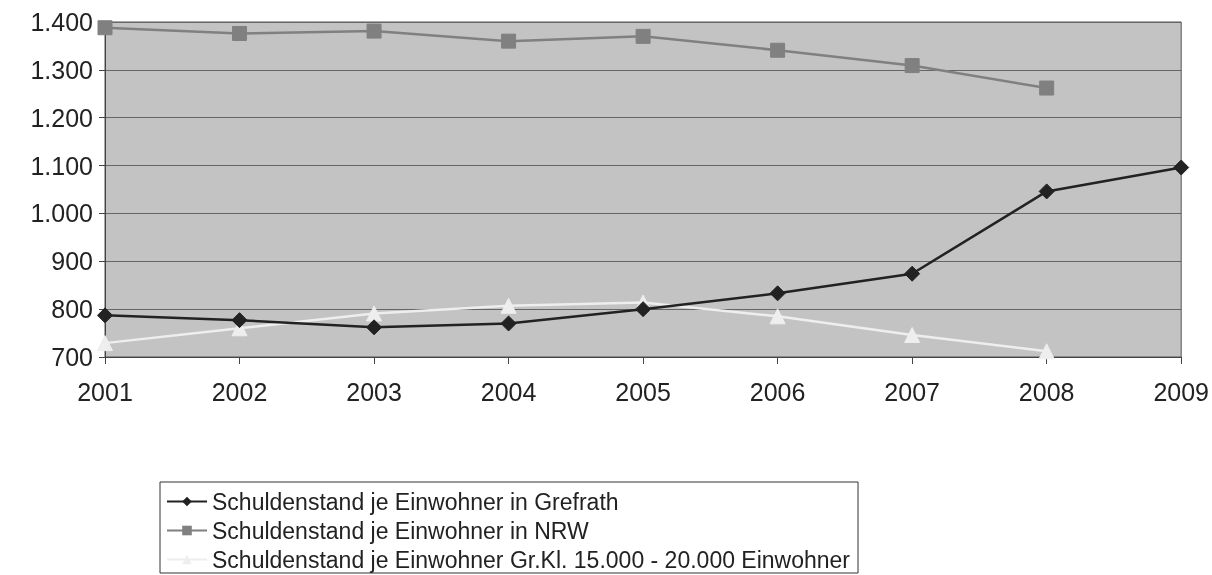 The width and height of the screenshot is (1212, 575). What do you see at coordinates (239, 391) in the screenshot?
I see `x-tick-label: 2002` at bounding box center [239, 391].